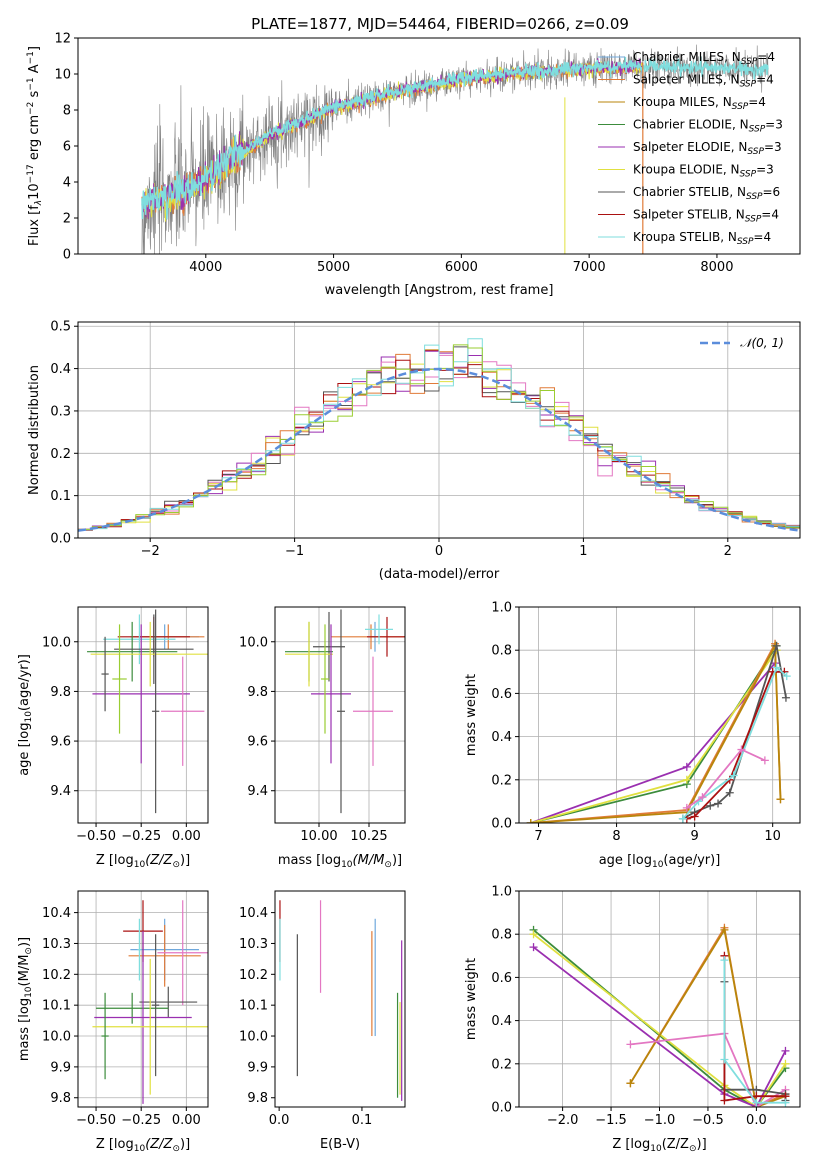  Describe the element at coordinates (62, 39) in the screenshot. I see `y-tick-label: 12` at that location.